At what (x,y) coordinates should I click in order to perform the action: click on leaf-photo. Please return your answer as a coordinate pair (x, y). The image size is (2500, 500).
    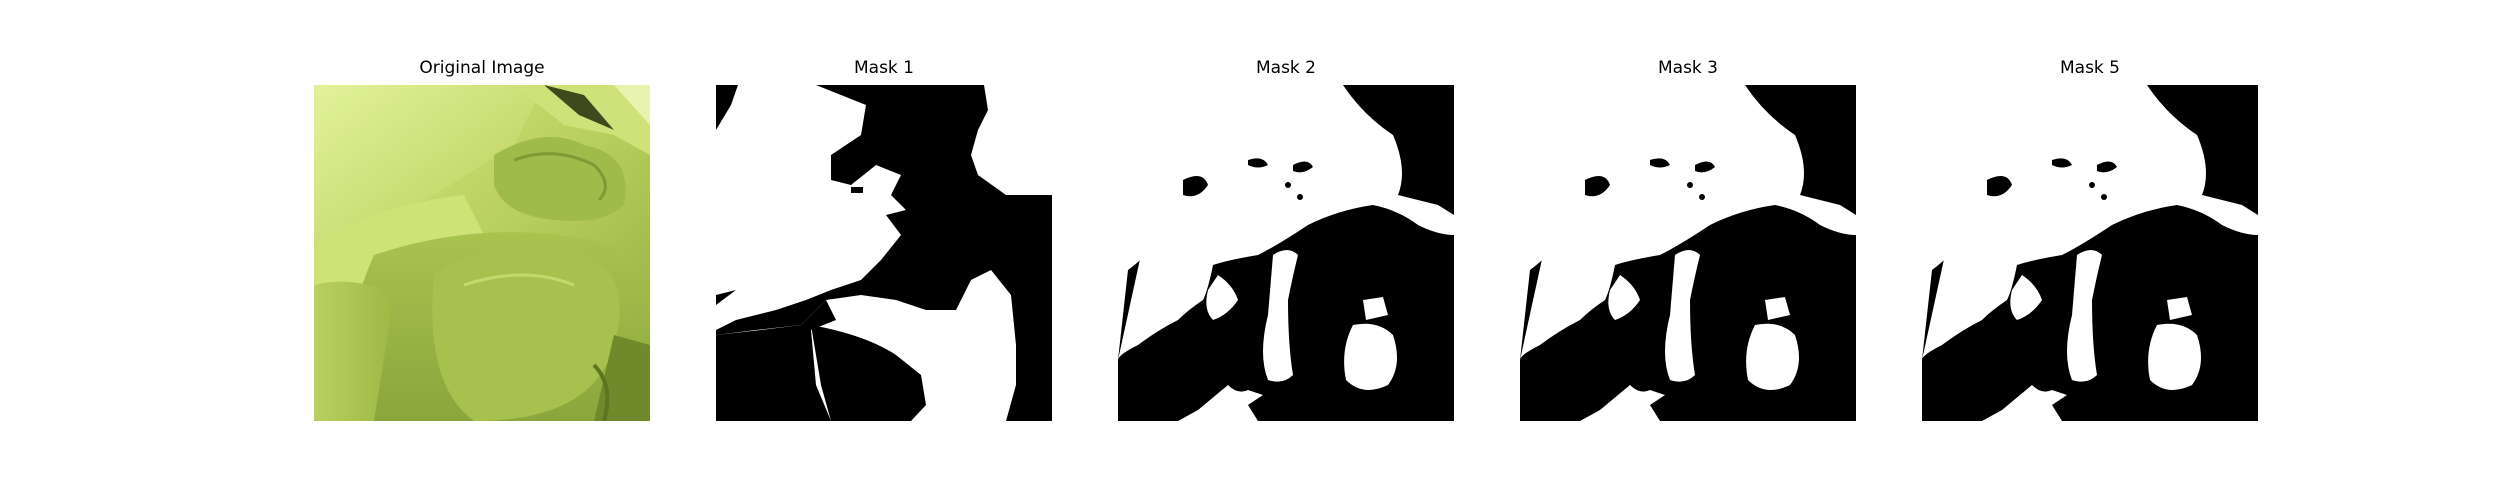
    Looking at the image, I should click on (482, 253).